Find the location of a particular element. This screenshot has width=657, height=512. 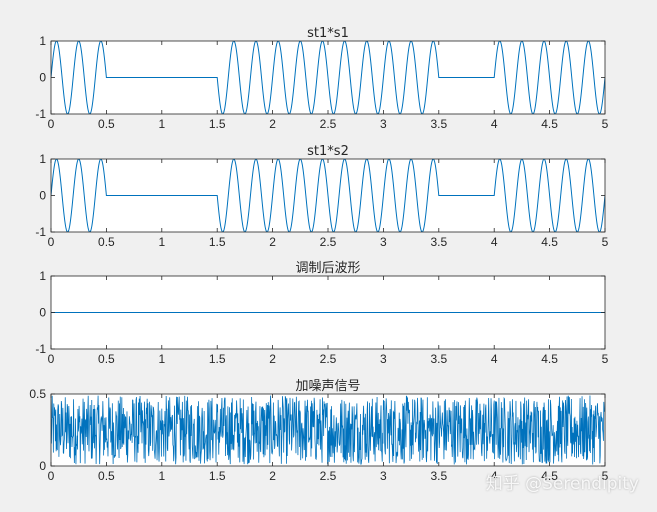

subplot-title: 调制后波形 is located at coordinates (327, 268).